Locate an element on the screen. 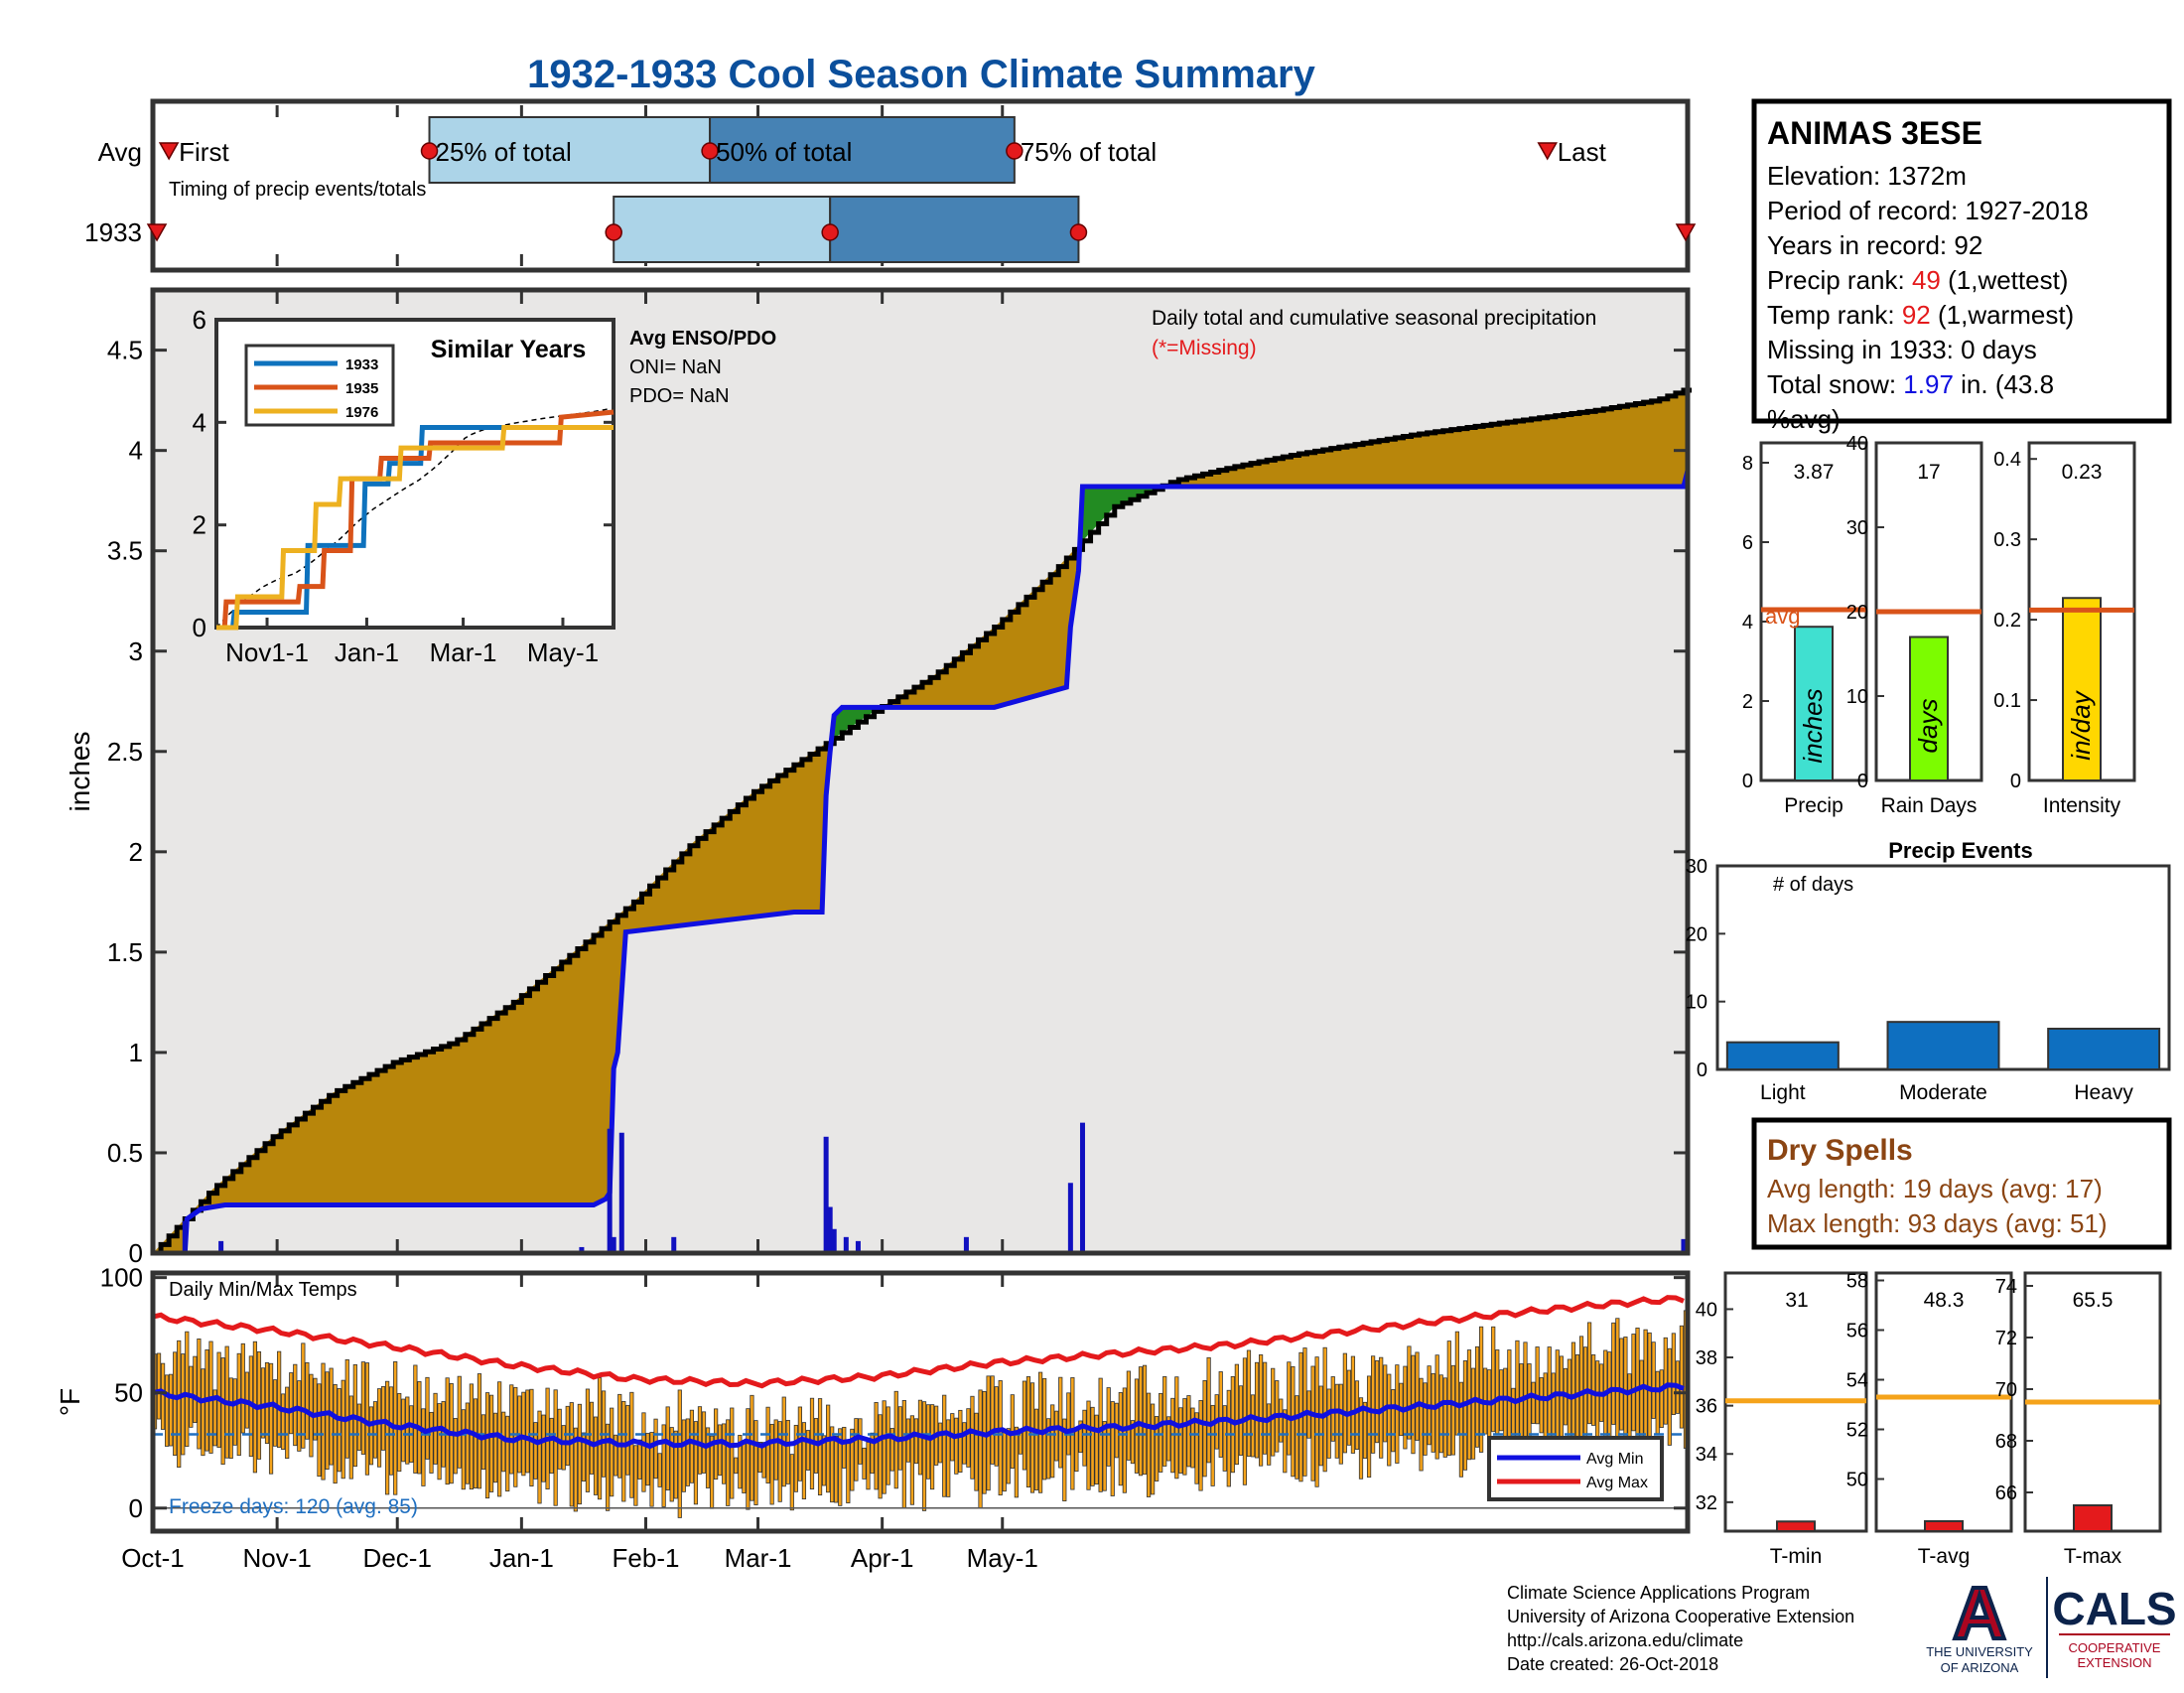  month-label: Jan-1 is located at coordinates (521, 1558).